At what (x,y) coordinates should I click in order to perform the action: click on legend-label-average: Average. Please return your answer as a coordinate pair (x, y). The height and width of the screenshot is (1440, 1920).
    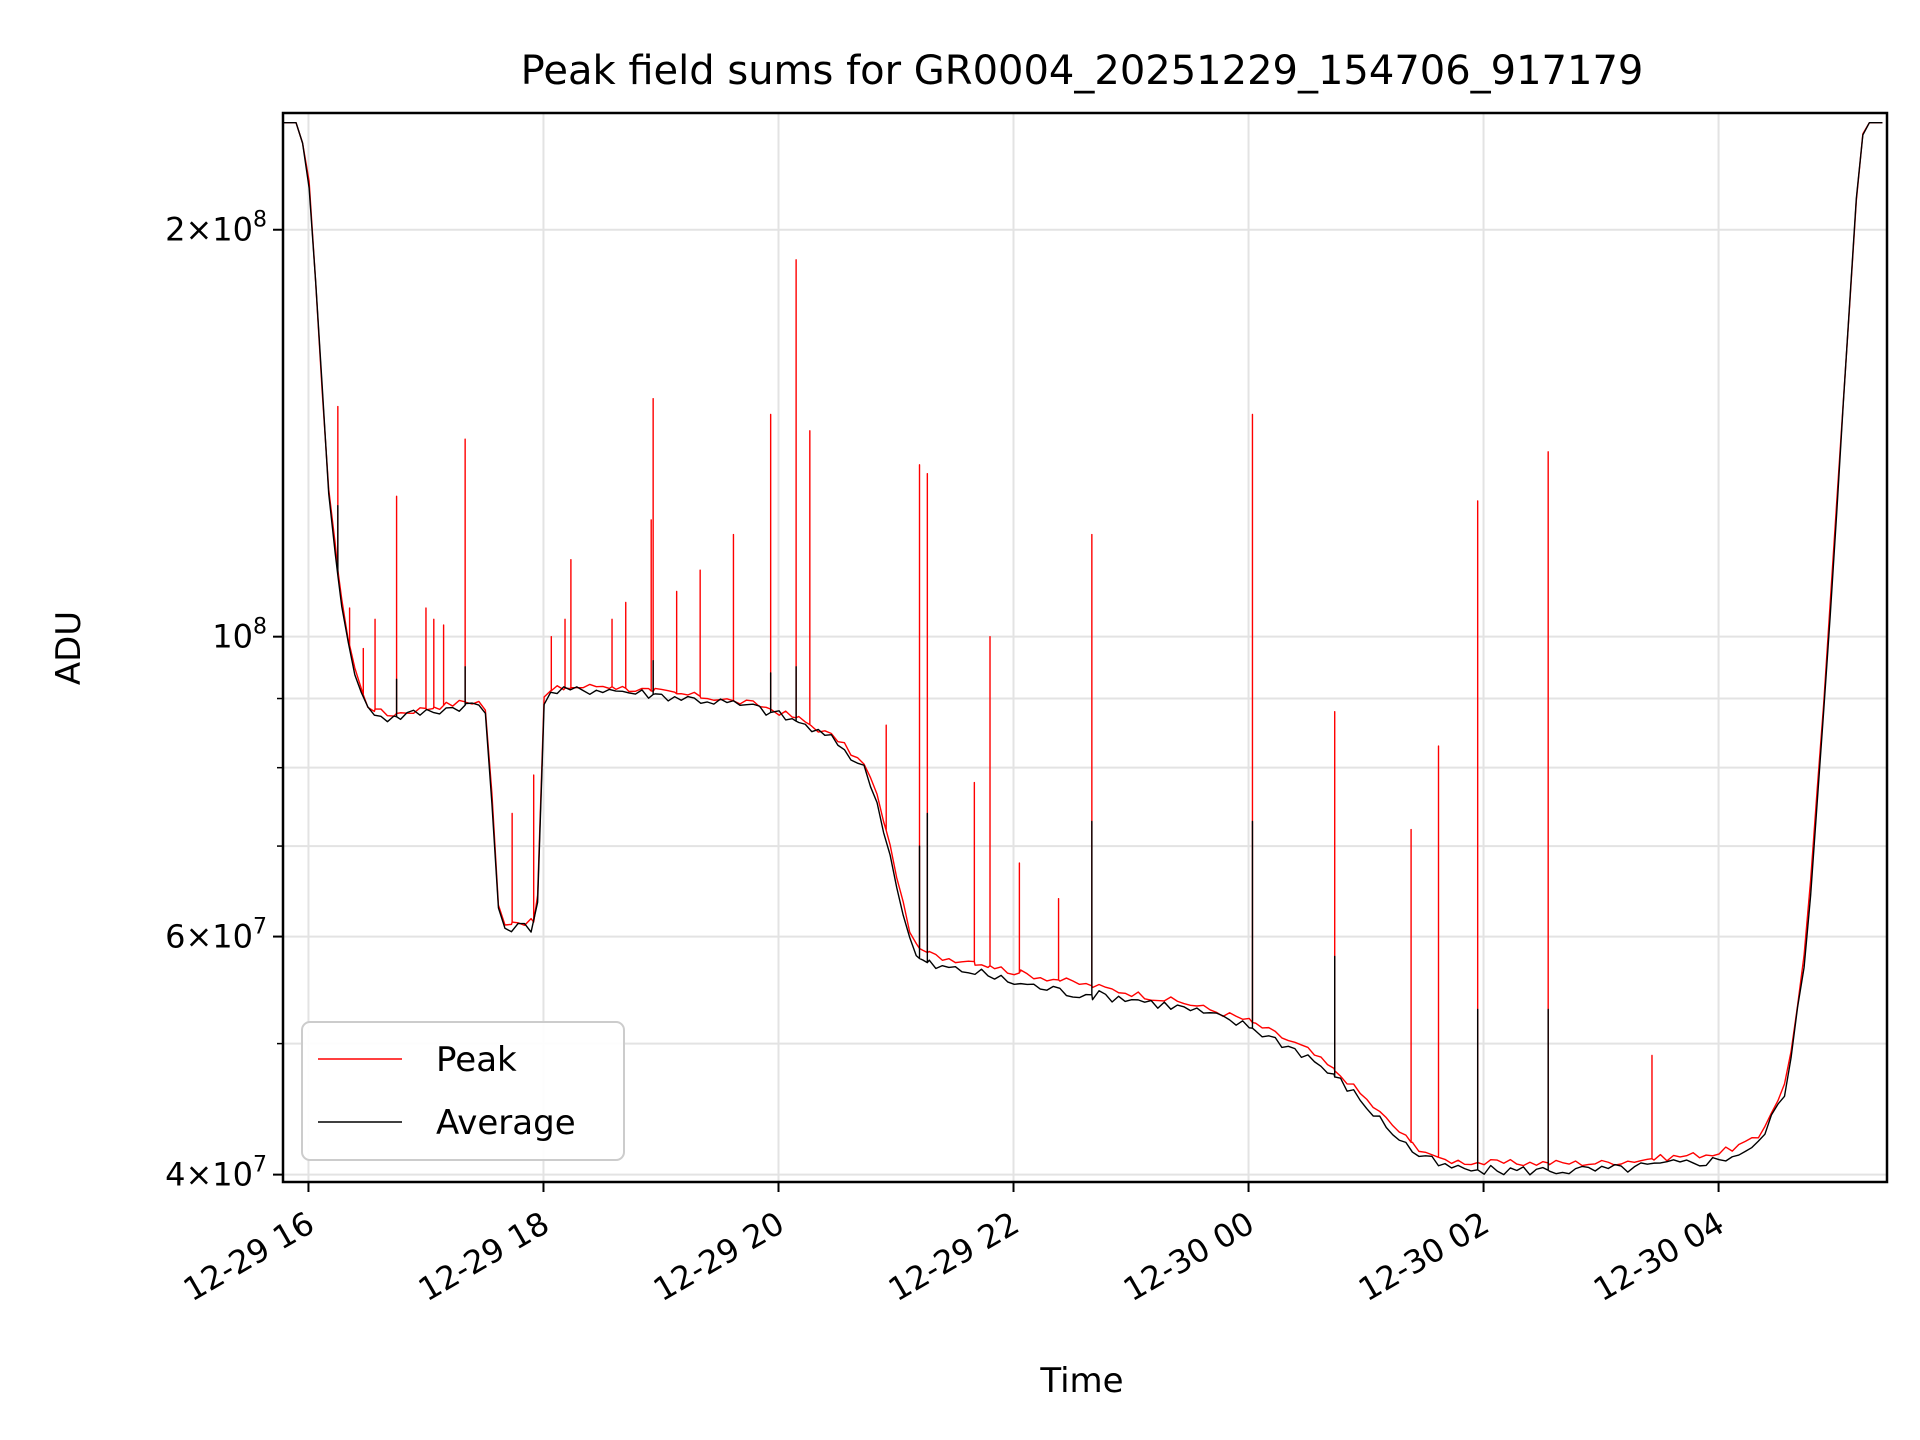
    Looking at the image, I should click on (506, 1123).